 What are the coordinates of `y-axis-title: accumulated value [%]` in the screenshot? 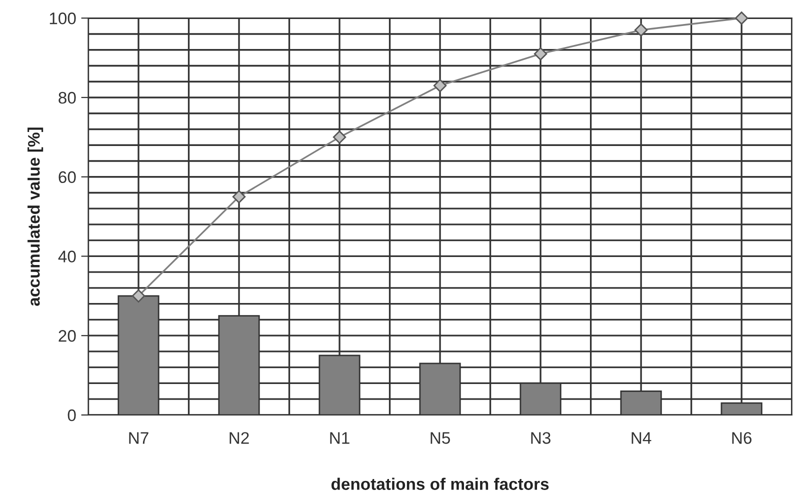 It's located at (36, 217).